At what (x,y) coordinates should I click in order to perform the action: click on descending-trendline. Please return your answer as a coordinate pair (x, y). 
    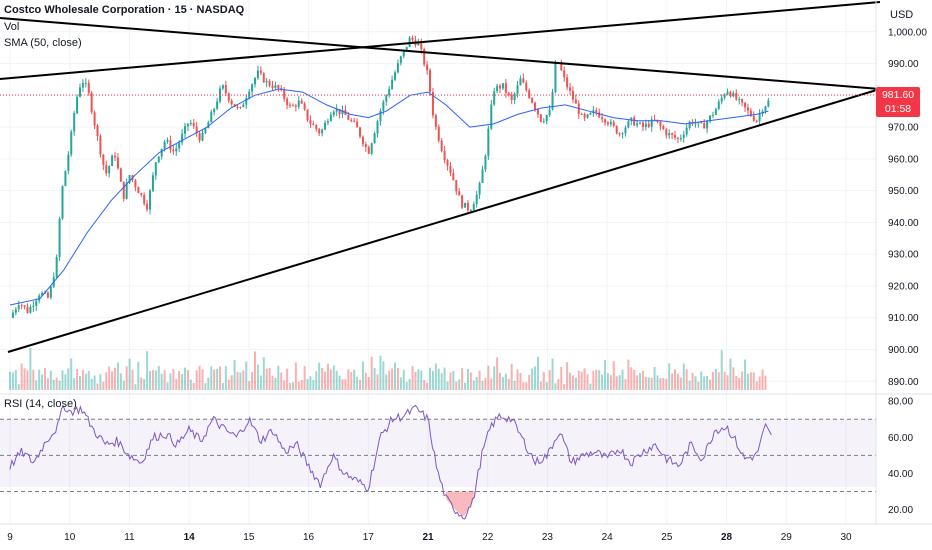
    Looking at the image, I should click on (440, 53).